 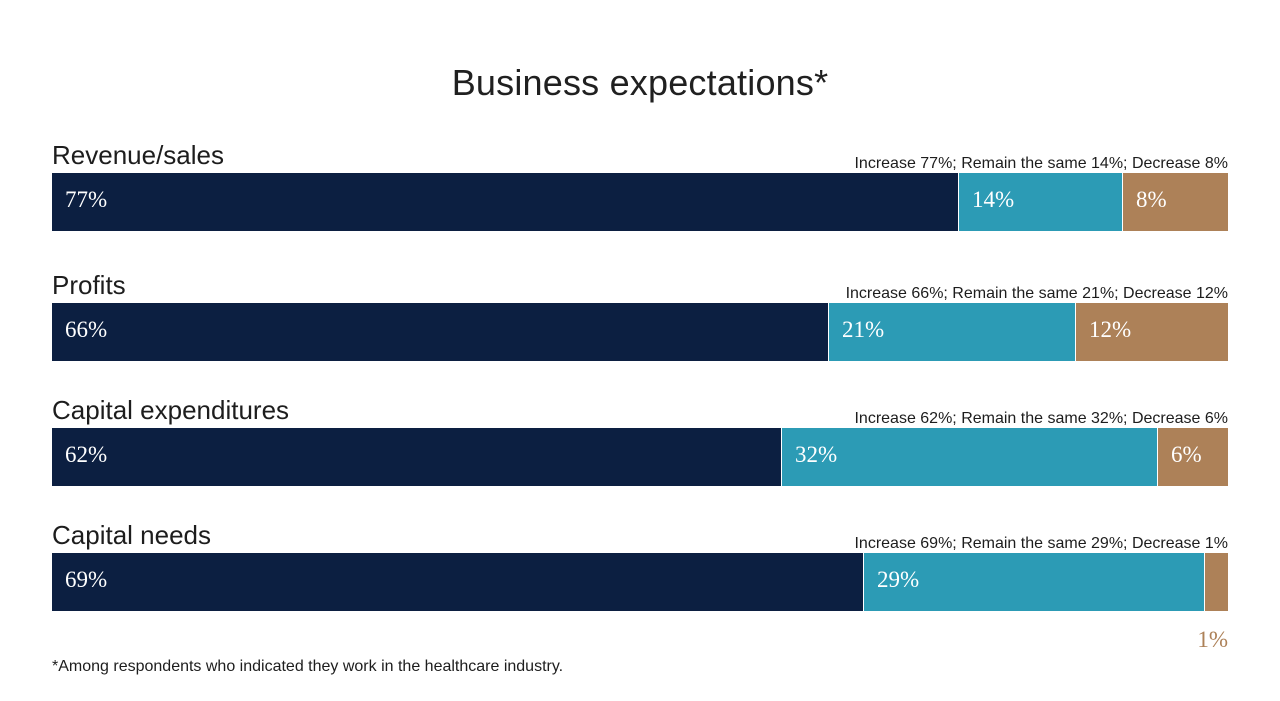 What do you see at coordinates (86, 579) in the screenshot?
I see `data-label: 69%` at bounding box center [86, 579].